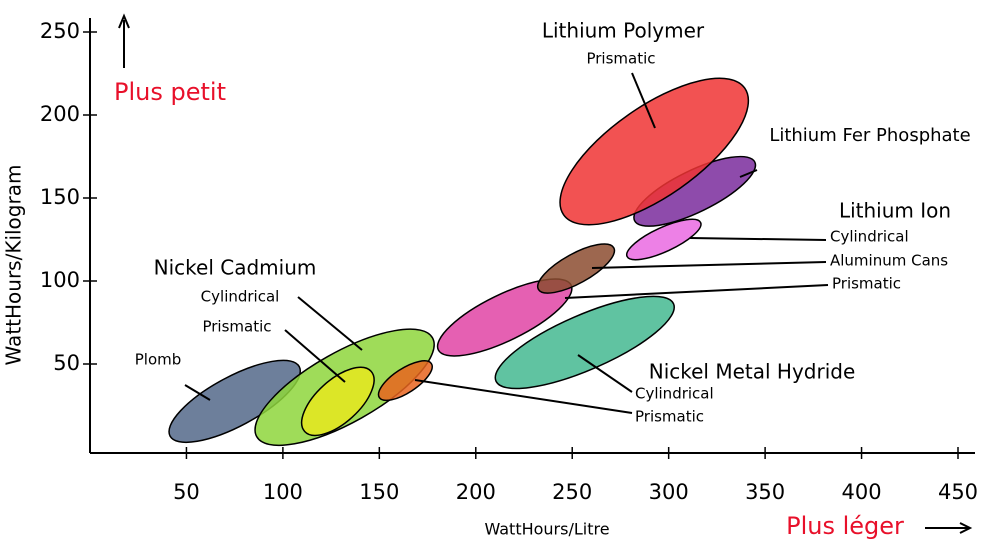  Describe the element at coordinates (765, 492) in the screenshot. I see `x-tick-label: 350` at that location.